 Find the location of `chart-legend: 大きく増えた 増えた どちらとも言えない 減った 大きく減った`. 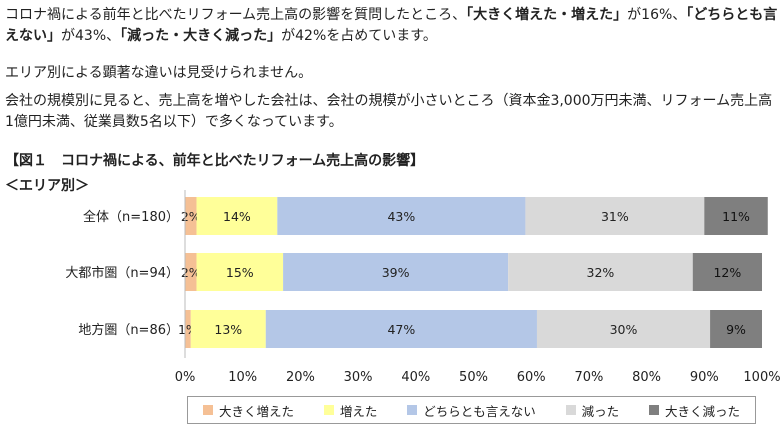

chart-legend: 大きく増えた 増えた どちらとも言えない 減った 大きく減った is located at coordinates (471, 410).